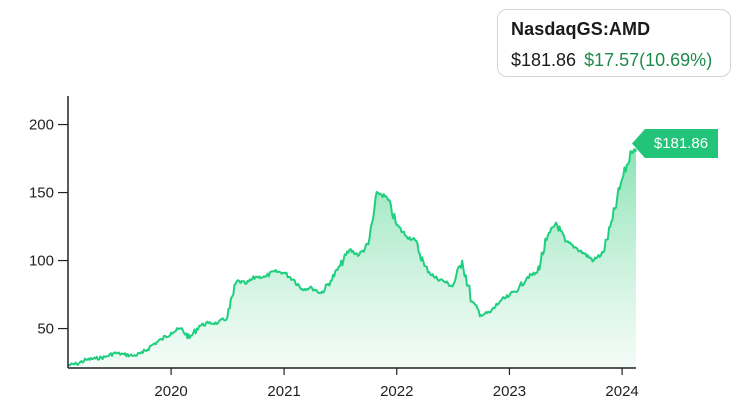 Image resolution: width=748 pixels, height=406 pixels. Describe the element at coordinates (41, 125) in the screenshot. I see `y-tick-label: 200` at that location.